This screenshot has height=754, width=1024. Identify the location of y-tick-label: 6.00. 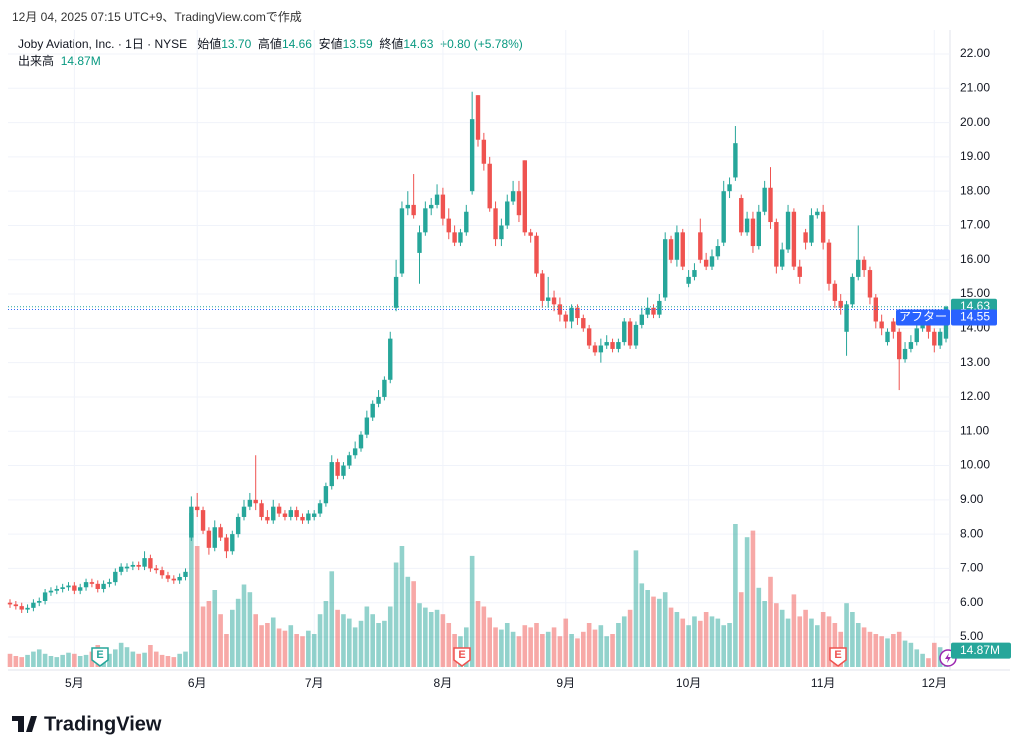
(972, 602).